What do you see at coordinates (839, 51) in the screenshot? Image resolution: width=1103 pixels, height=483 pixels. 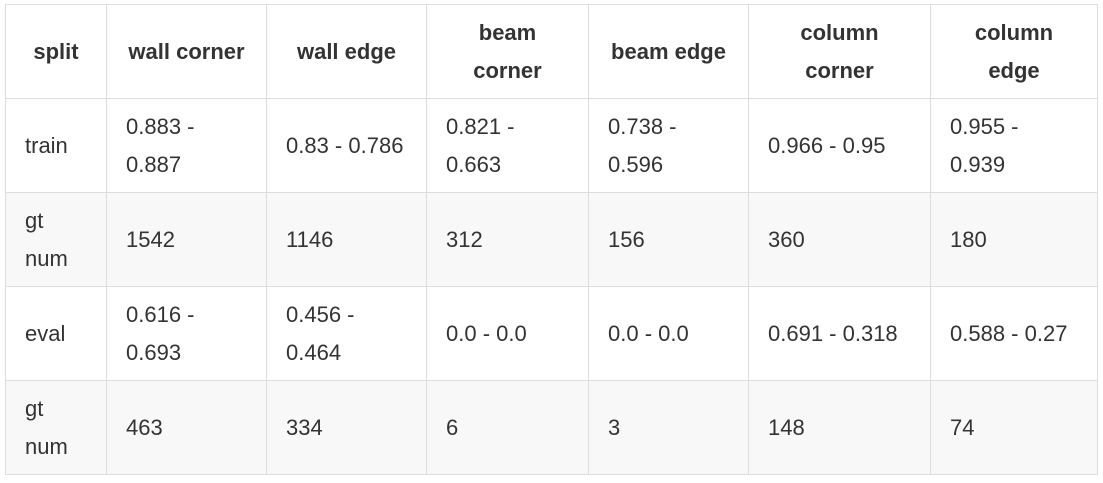 I see `header-column-corner: column corner` at bounding box center [839, 51].